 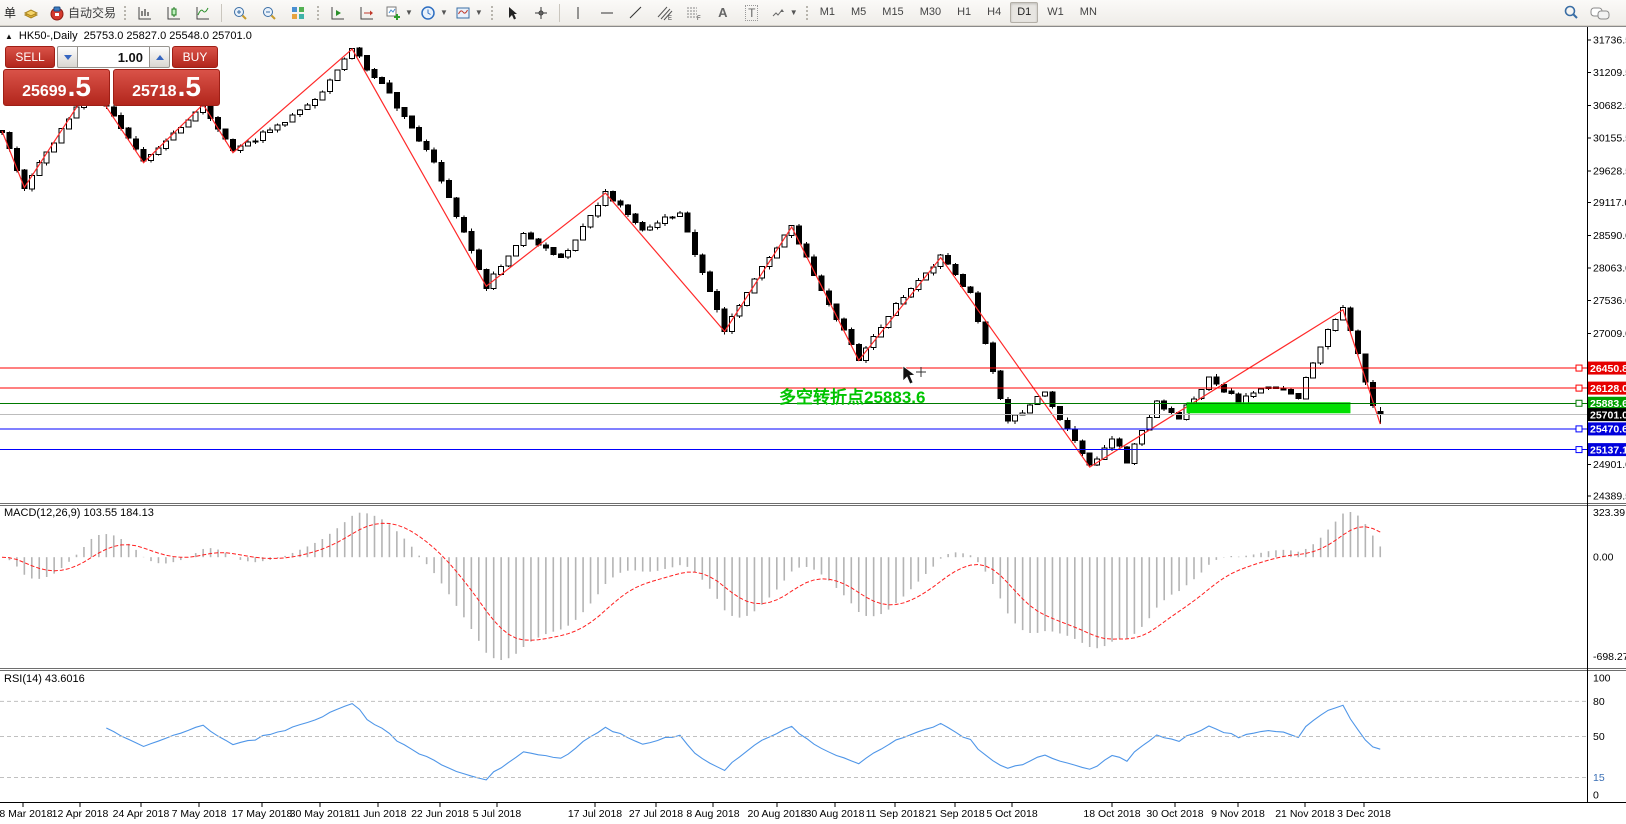 I want to click on label-tool-label: T, so click(x=752, y=12).